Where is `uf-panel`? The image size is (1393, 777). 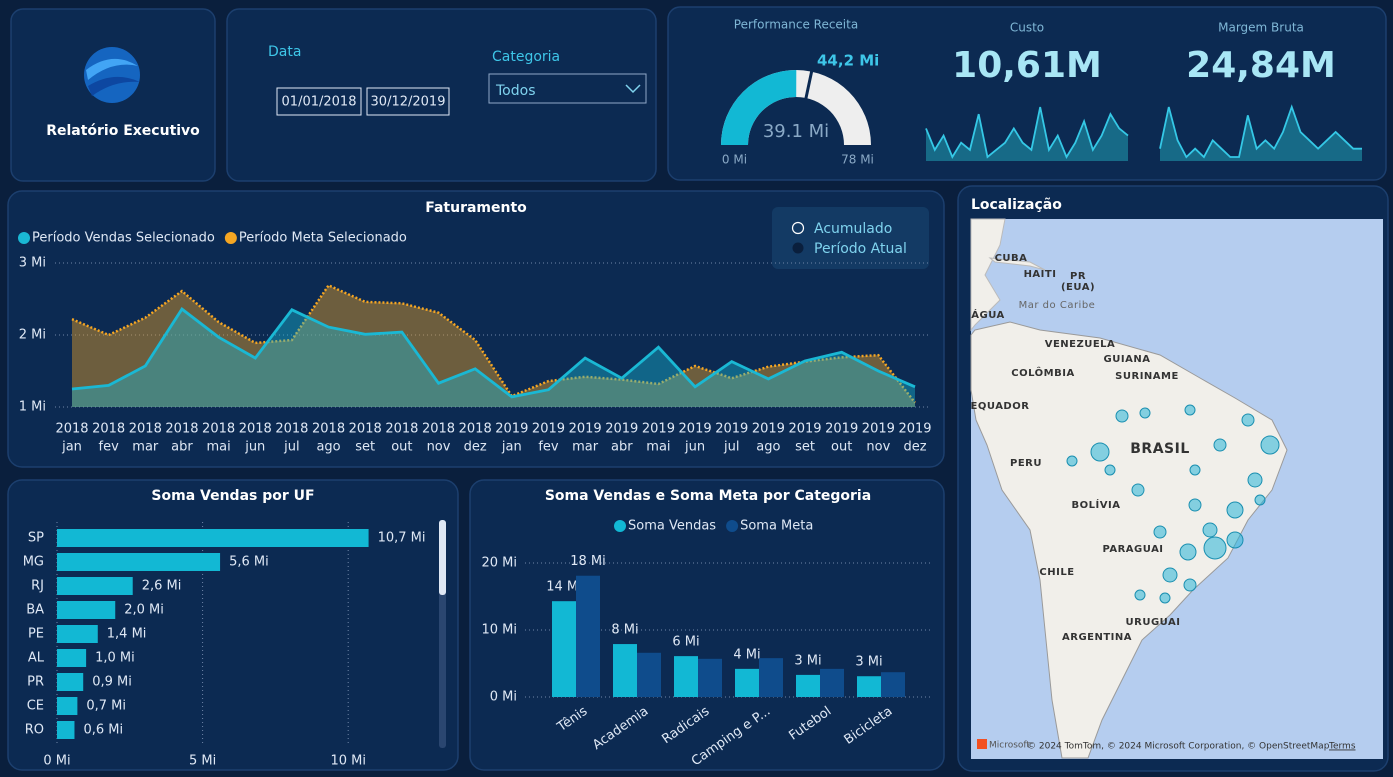 uf-panel is located at coordinates (233, 625).